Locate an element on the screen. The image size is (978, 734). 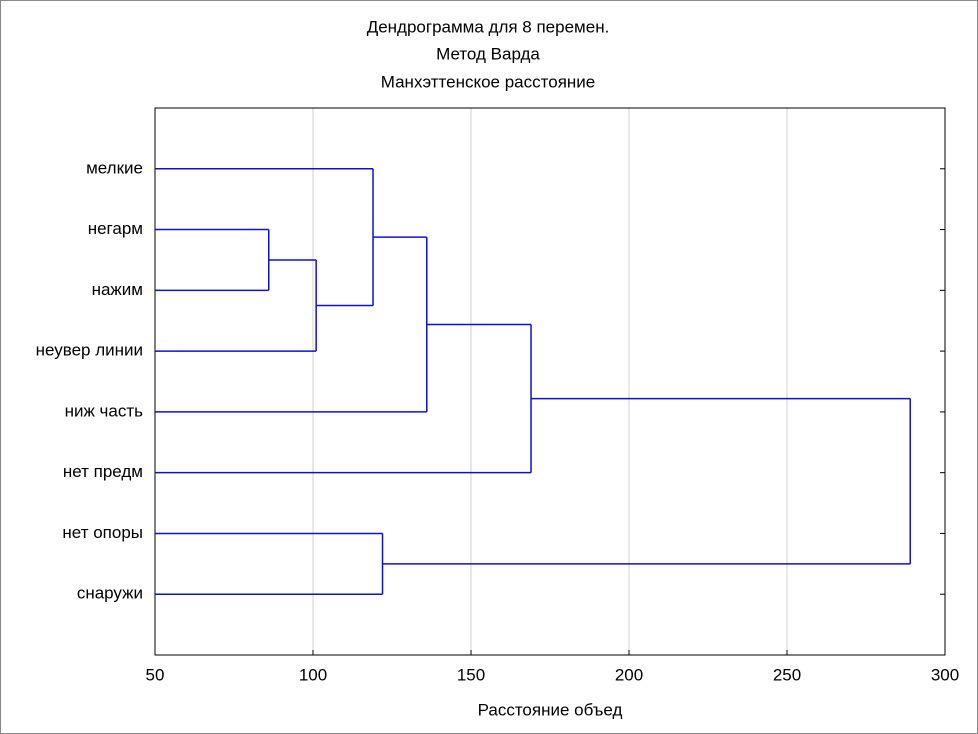
chart-subtitle: Метод Варда is located at coordinates (488, 53).